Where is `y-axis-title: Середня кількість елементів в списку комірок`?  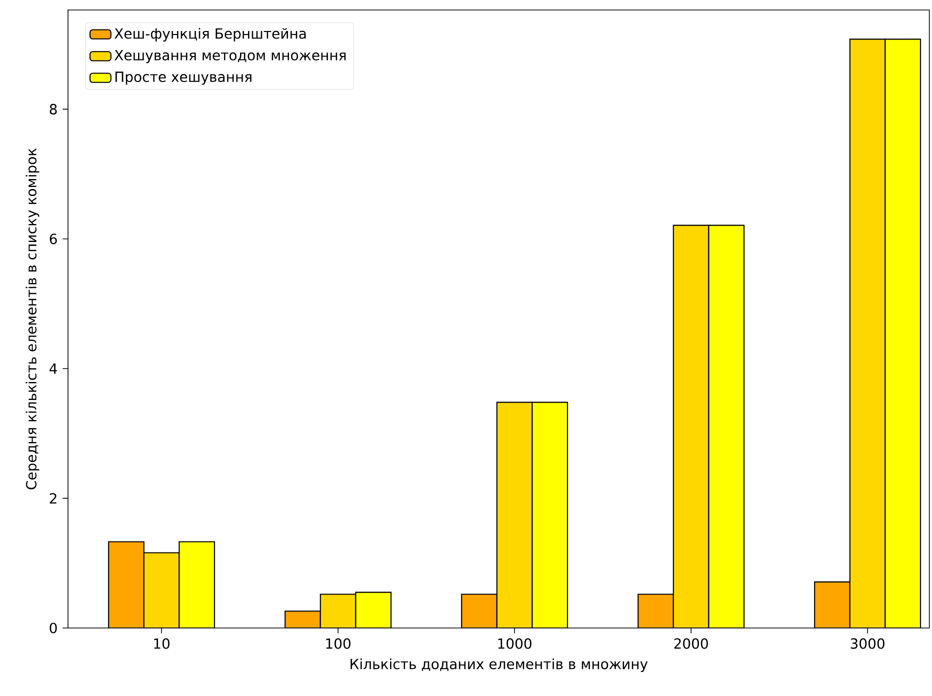 y-axis-title: Середня кількість елементів в списку комірок is located at coordinates (33, 319).